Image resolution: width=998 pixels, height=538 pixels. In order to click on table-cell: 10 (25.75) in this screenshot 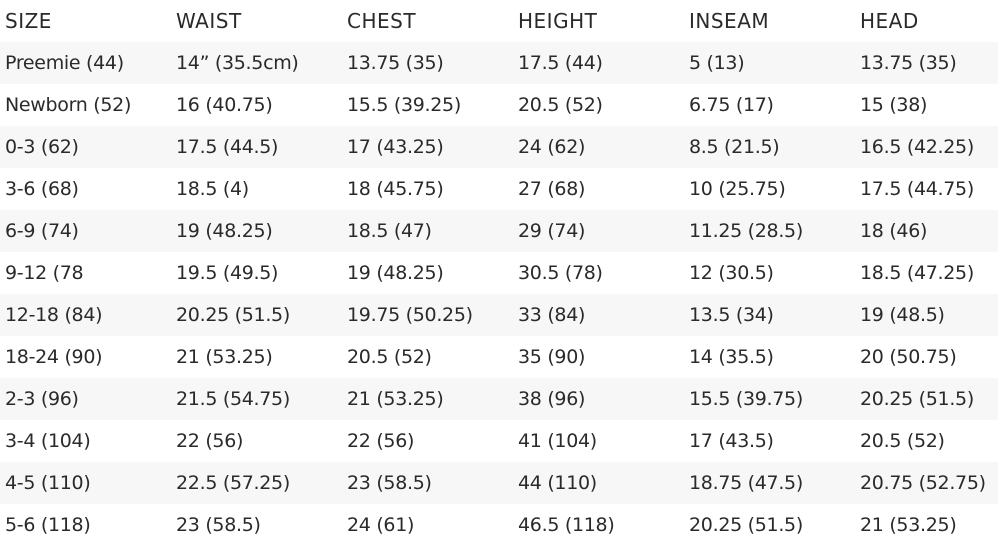, I will do `click(737, 189)`.